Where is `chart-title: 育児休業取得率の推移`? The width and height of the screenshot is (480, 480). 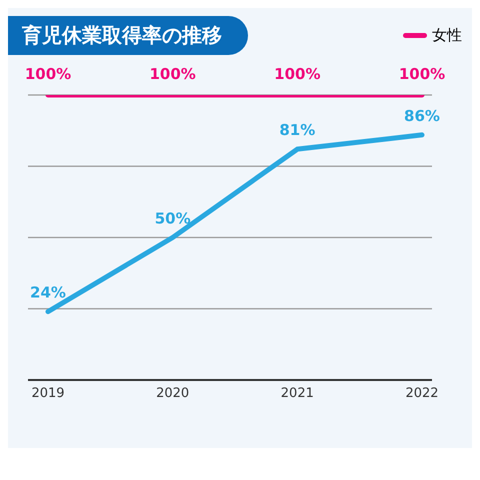
chart-title: 育児休業取得率の推移 is located at coordinates (128, 35).